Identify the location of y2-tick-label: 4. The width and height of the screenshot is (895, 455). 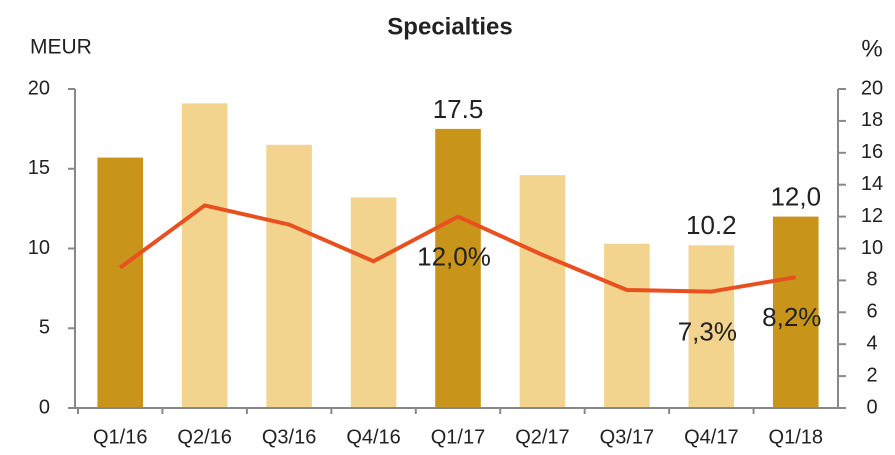
(871, 343).